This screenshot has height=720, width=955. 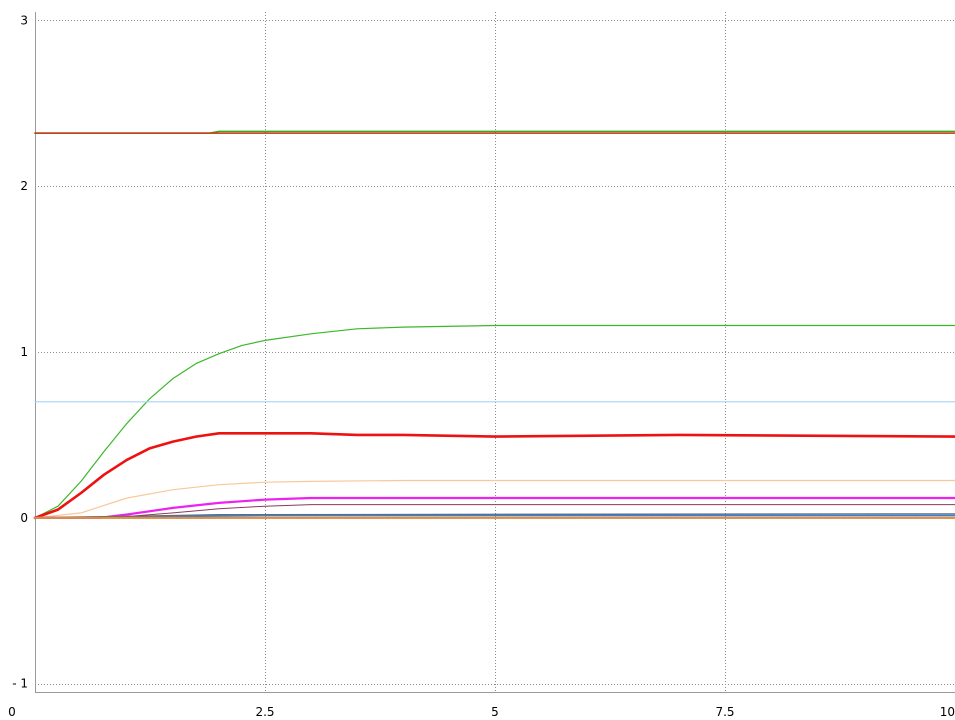 What do you see at coordinates (12, 712) in the screenshot?
I see `x-tick-label-0: 0` at bounding box center [12, 712].